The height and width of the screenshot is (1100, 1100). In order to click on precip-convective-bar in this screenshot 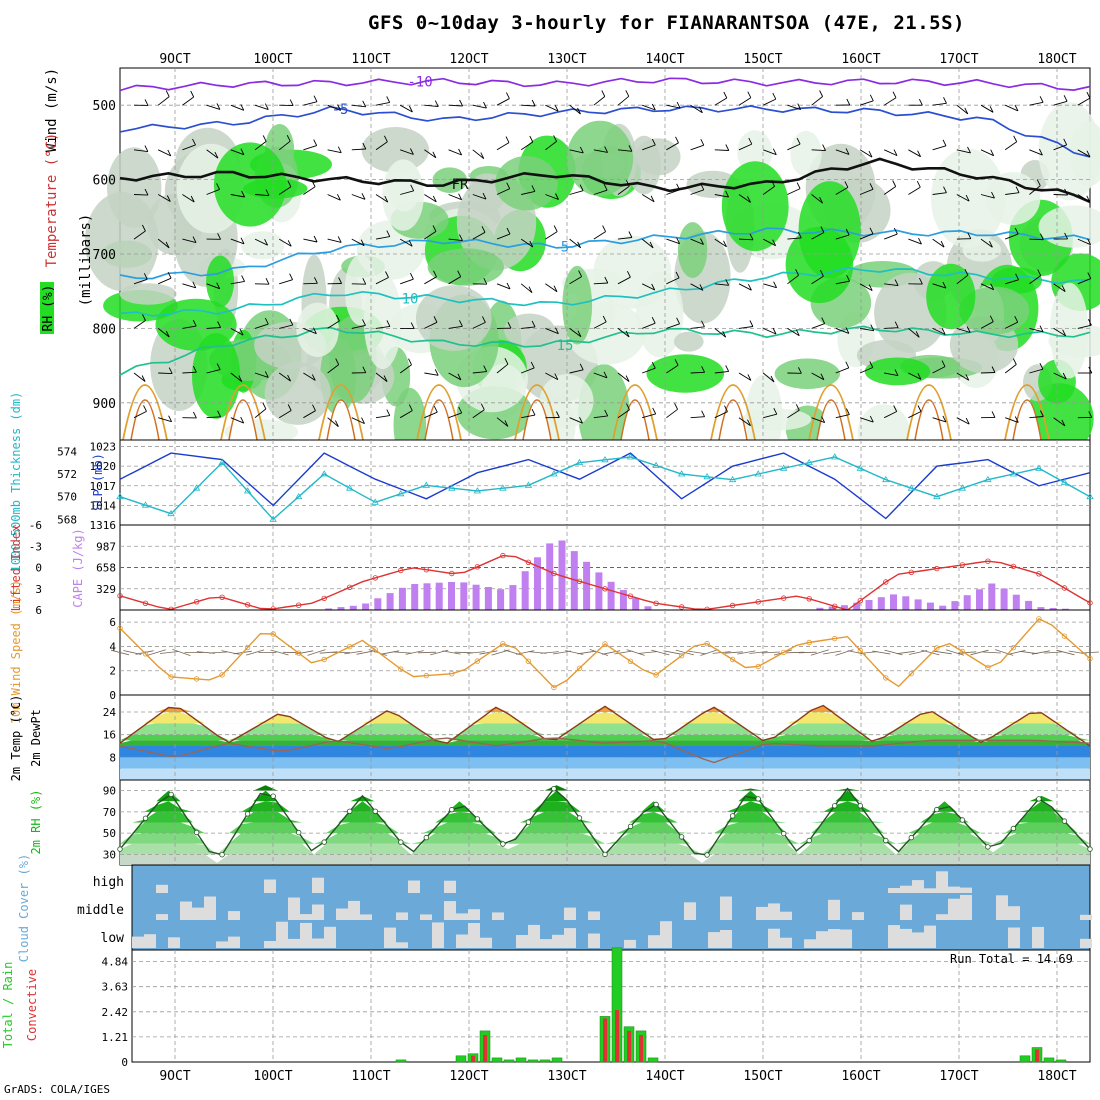, I will do `click(605, 1040)`.